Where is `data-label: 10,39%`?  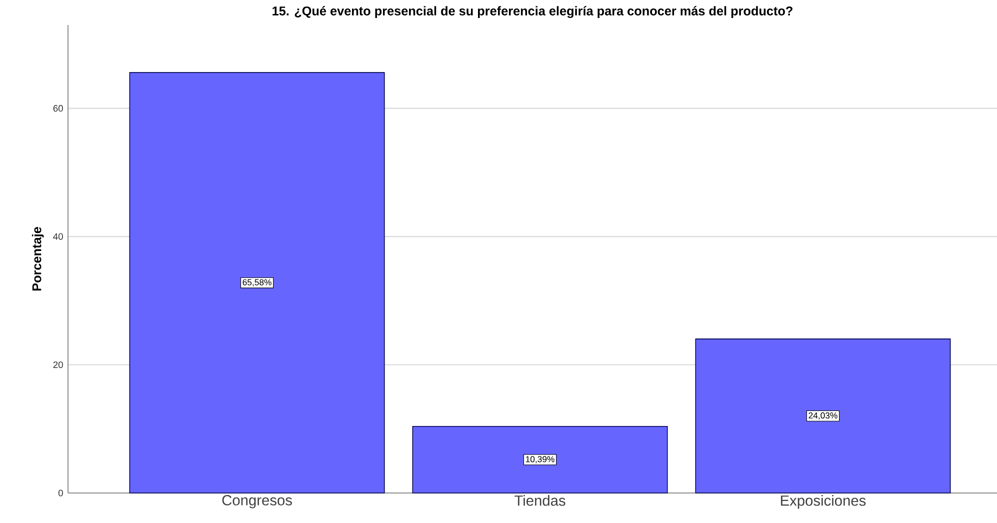
data-label: 10,39% is located at coordinates (540, 460).